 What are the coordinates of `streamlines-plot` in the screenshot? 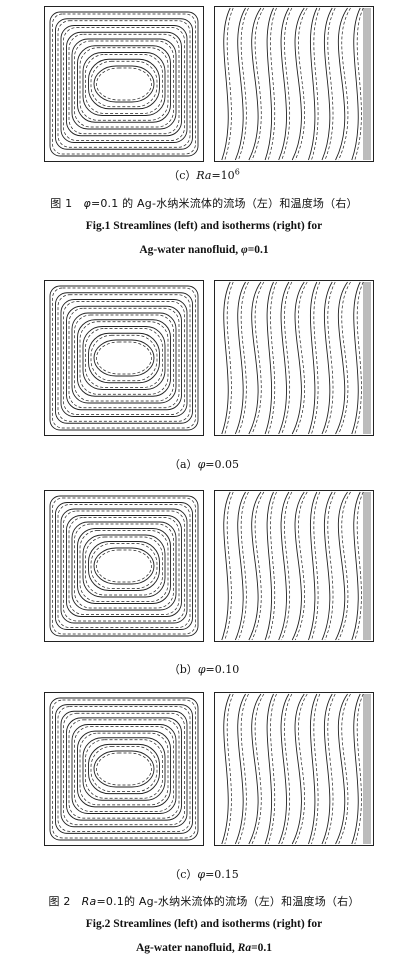 It's located at (124, 358).